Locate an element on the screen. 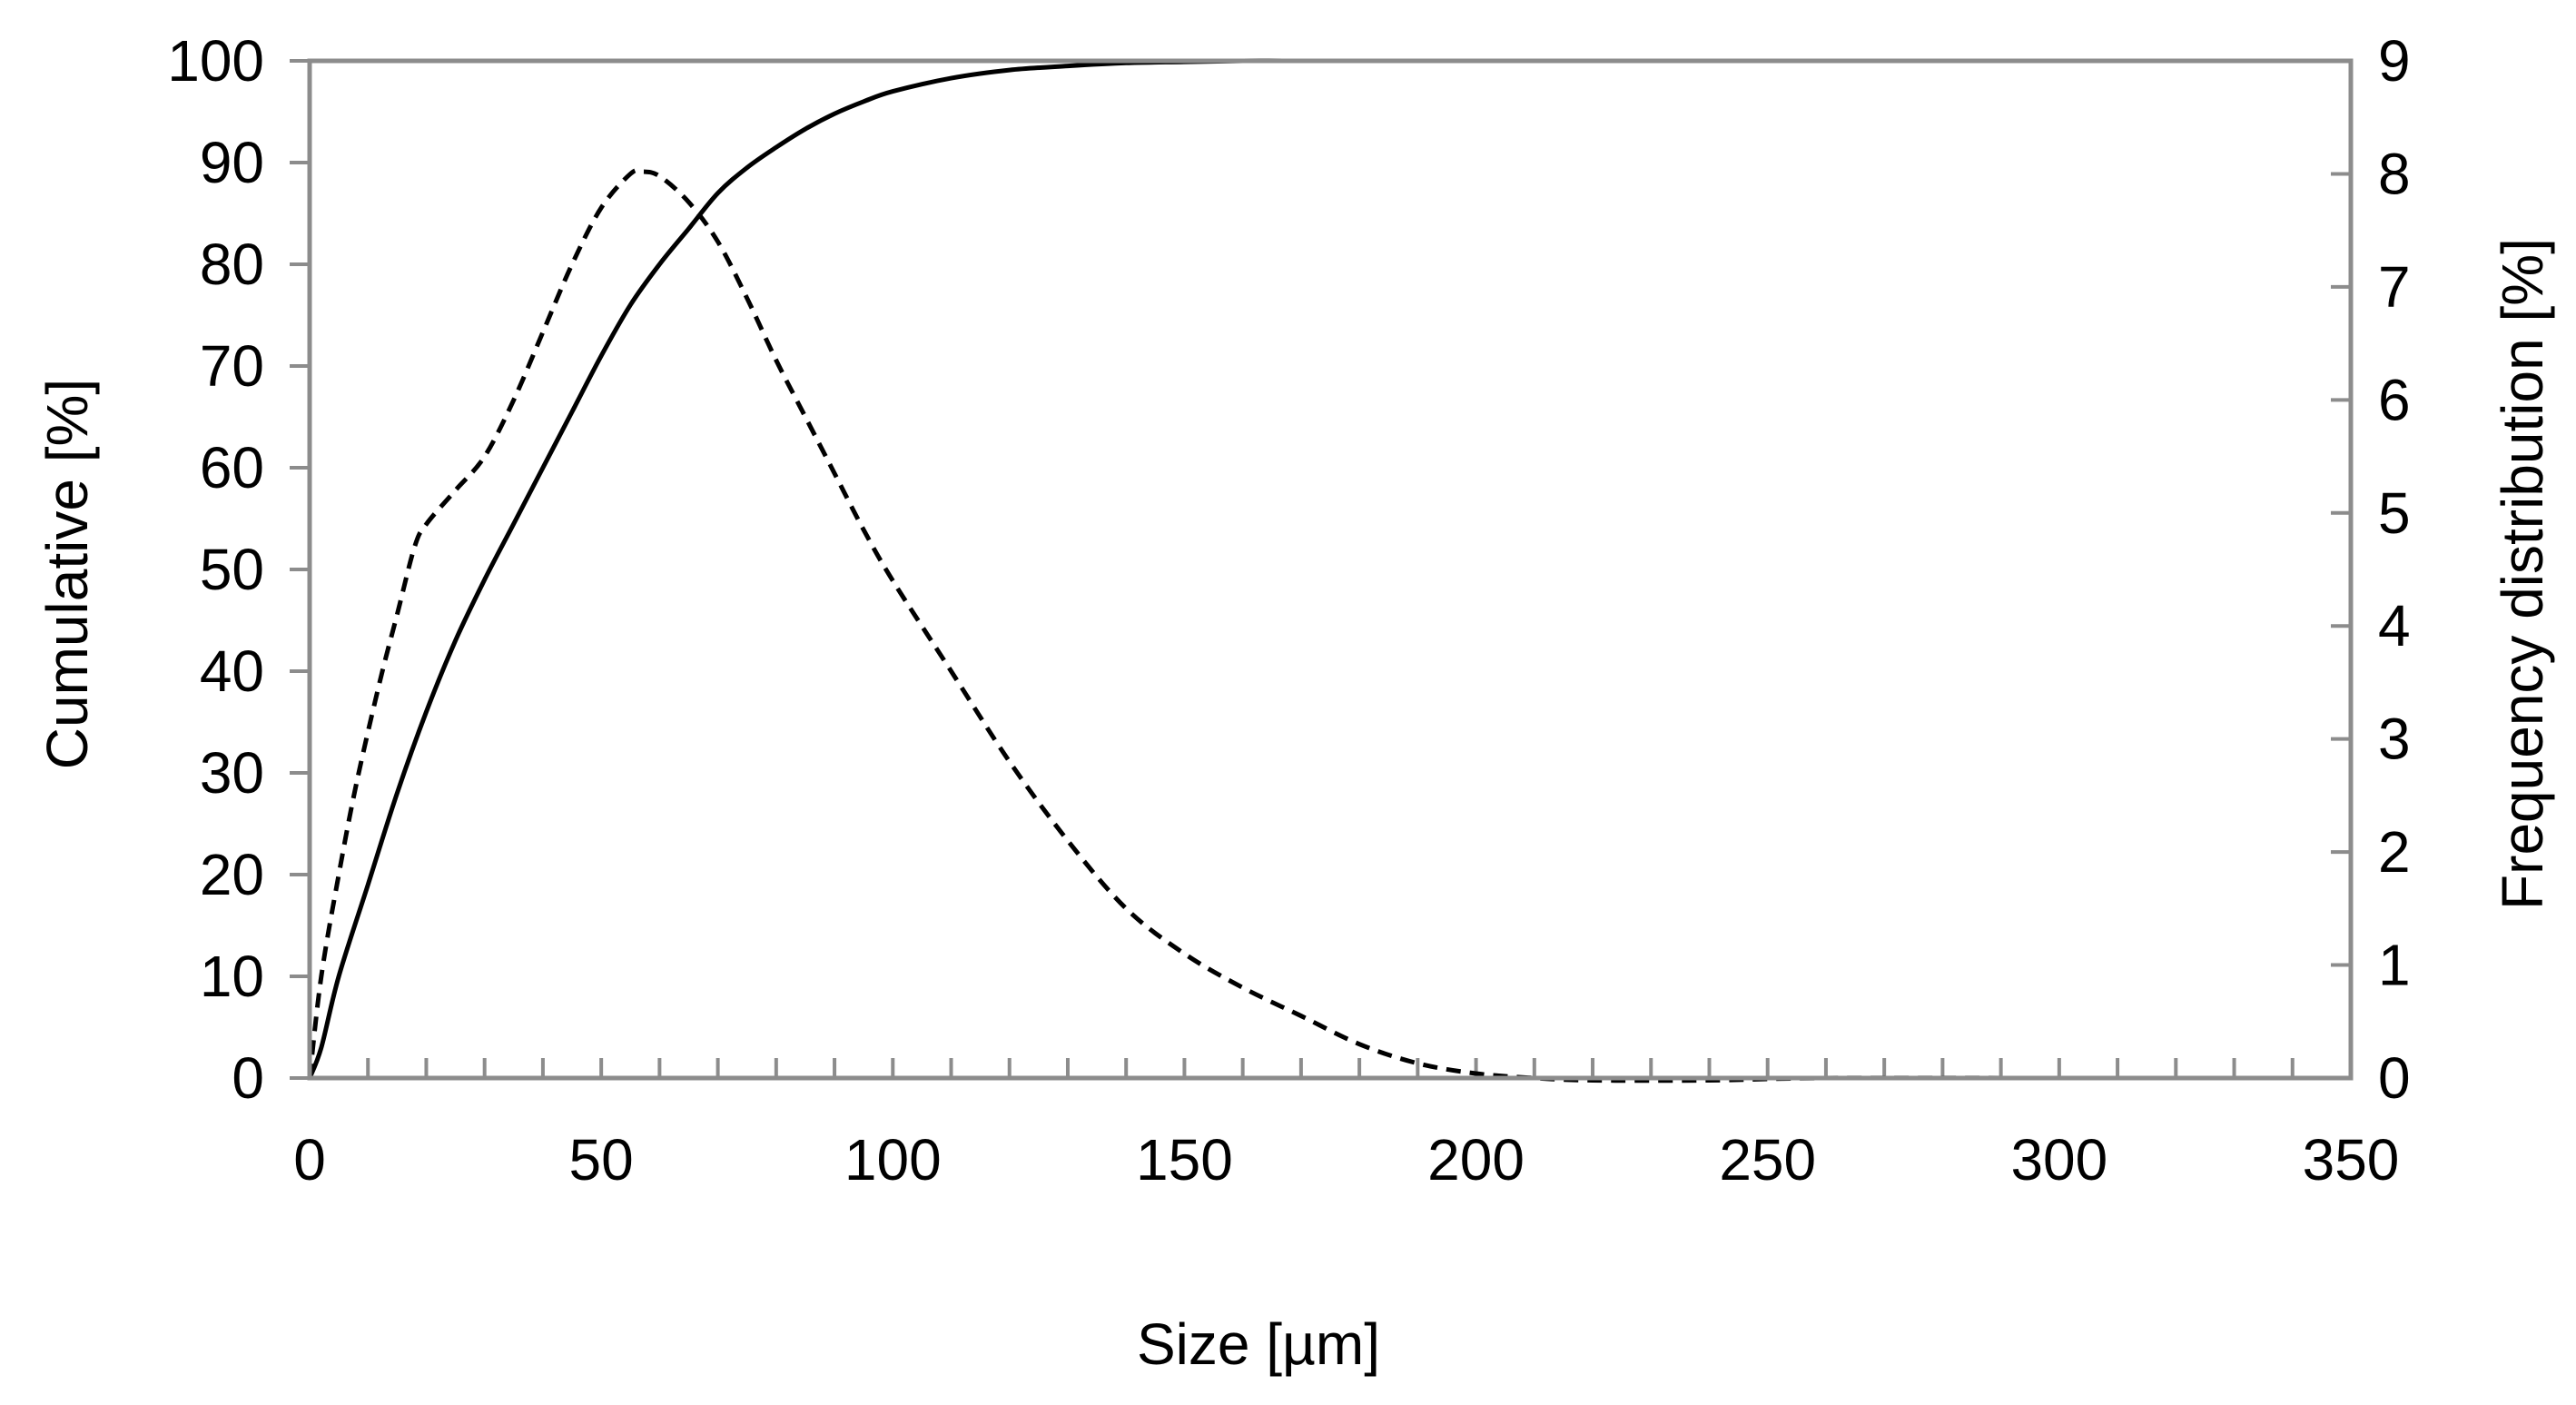 This screenshot has height=1405, width=2576. x-tick-label: 50 is located at coordinates (601, 1159).